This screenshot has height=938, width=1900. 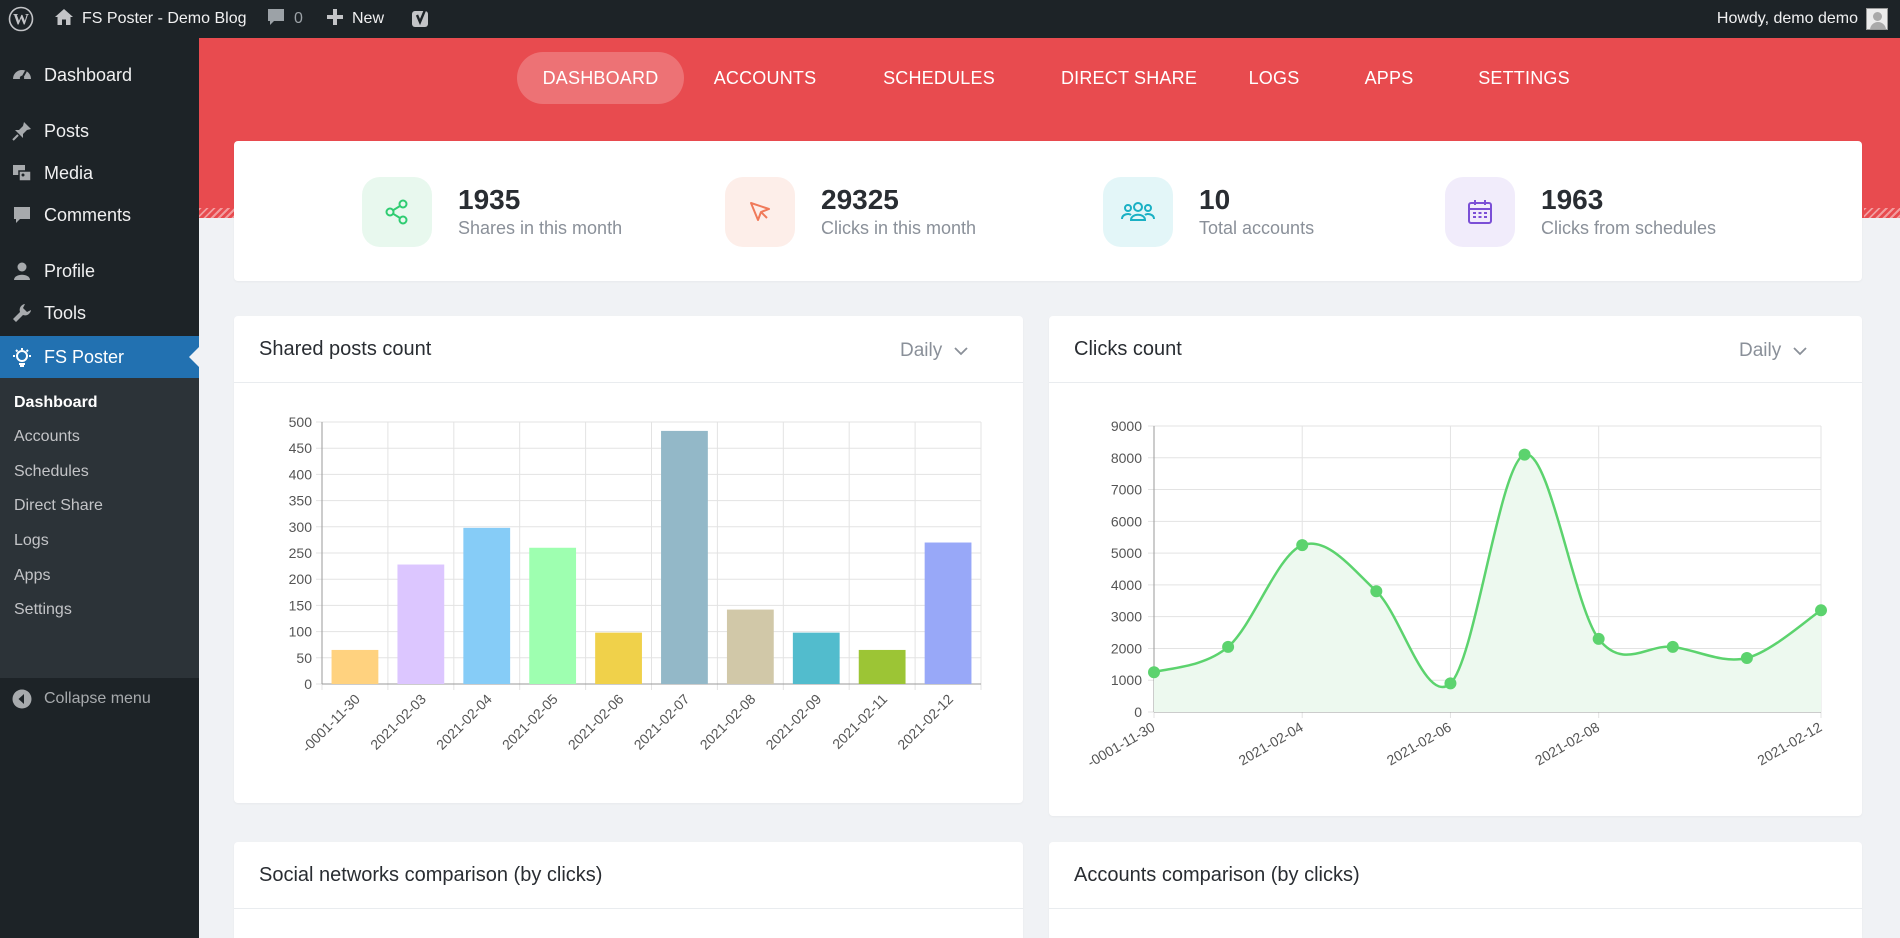 What do you see at coordinates (22, 173) in the screenshot?
I see `media-icon` at bounding box center [22, 173].